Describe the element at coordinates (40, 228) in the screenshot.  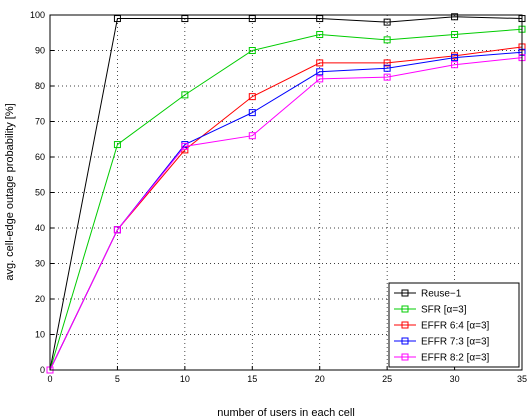
I see `y-tick-label: 40` at that location.